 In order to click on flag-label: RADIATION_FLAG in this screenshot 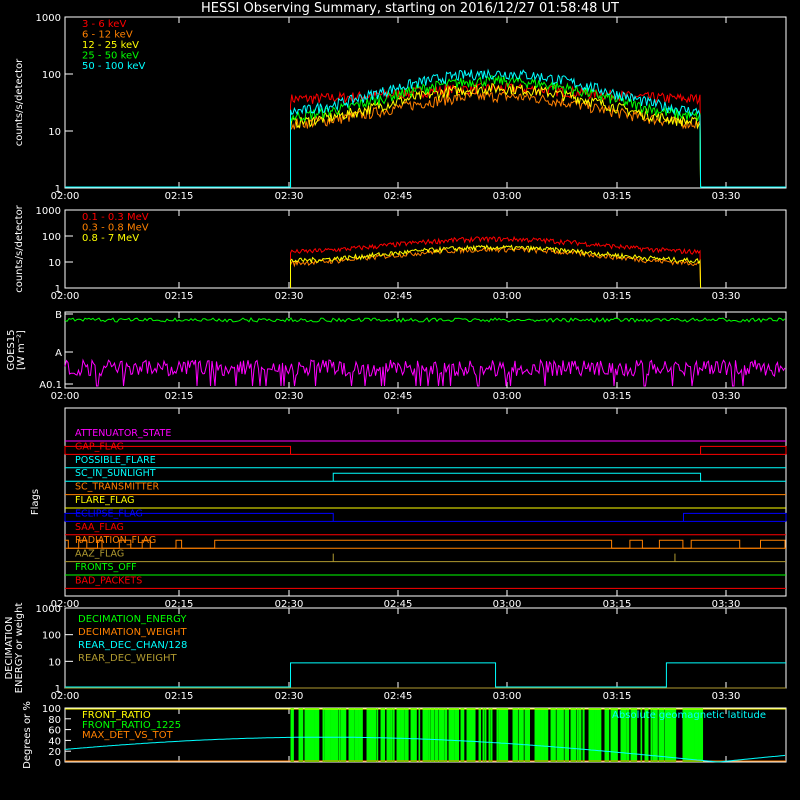, I will do `click(115, 540)`.